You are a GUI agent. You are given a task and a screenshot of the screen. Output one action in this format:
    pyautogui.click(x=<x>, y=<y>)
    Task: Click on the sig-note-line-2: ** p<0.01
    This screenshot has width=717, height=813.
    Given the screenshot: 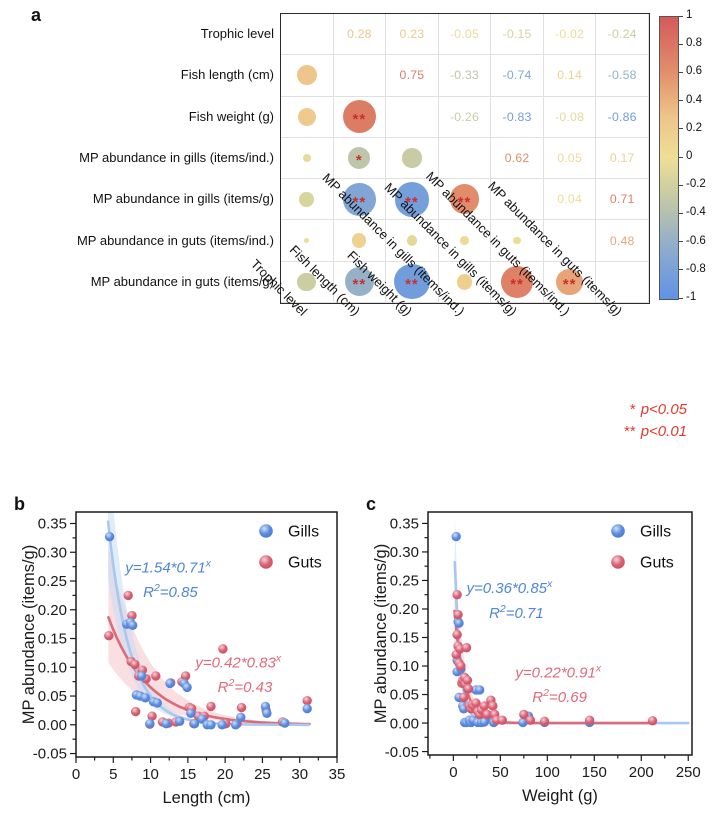 What is the action you would take?
    pyautogui.click(x=611, y=432)
    